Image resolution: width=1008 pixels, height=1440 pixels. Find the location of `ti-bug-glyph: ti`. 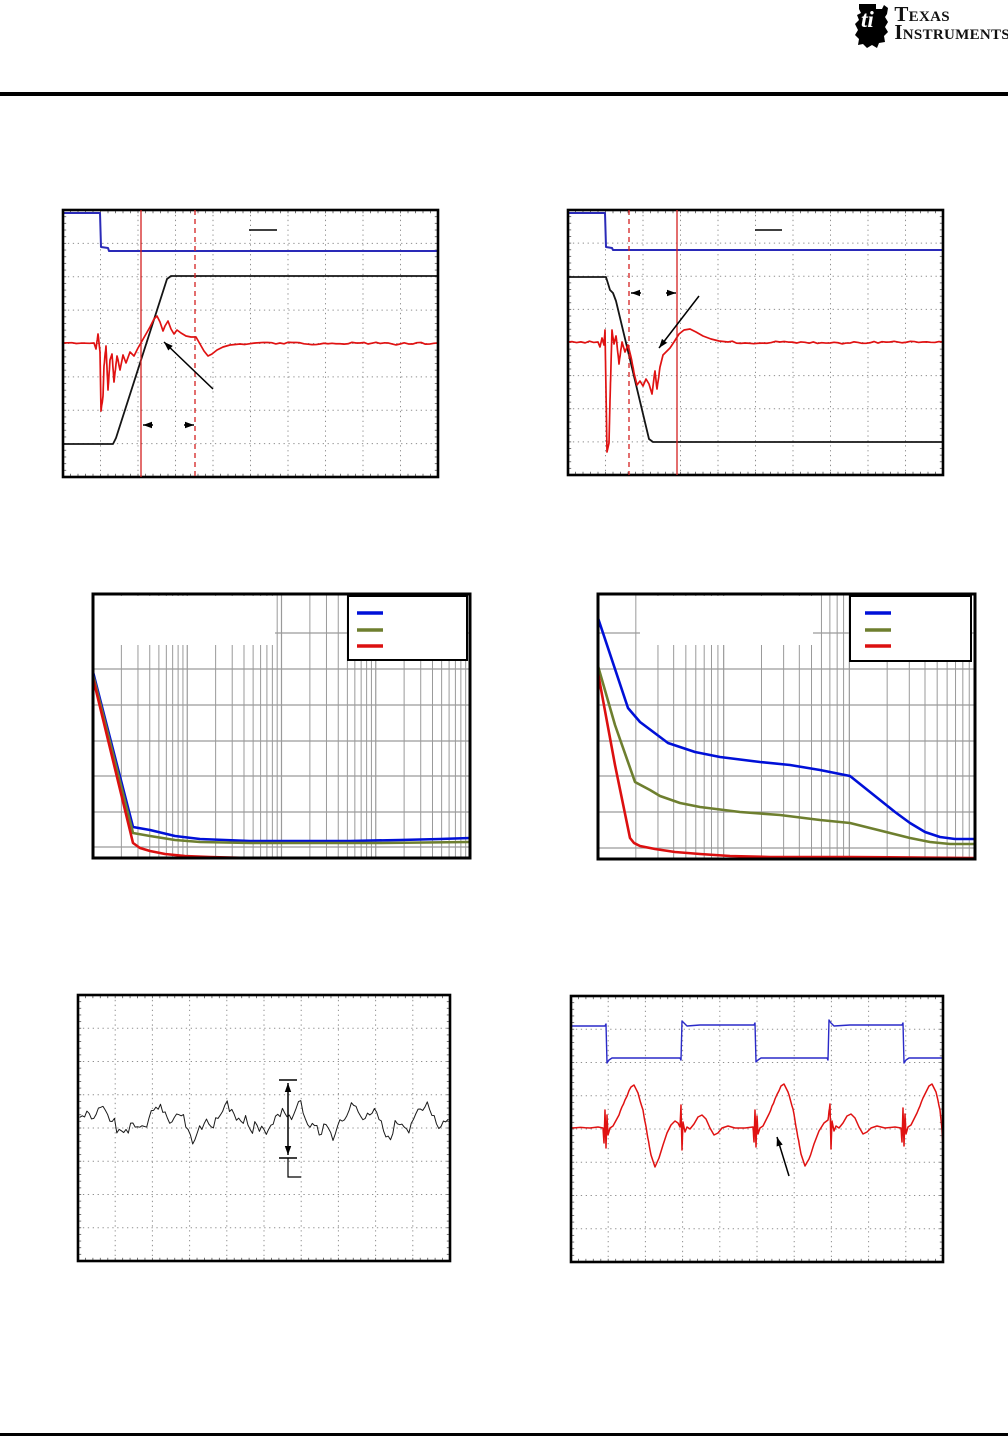

ti-bug-glyph: ti is located at coordinates (867, 19).